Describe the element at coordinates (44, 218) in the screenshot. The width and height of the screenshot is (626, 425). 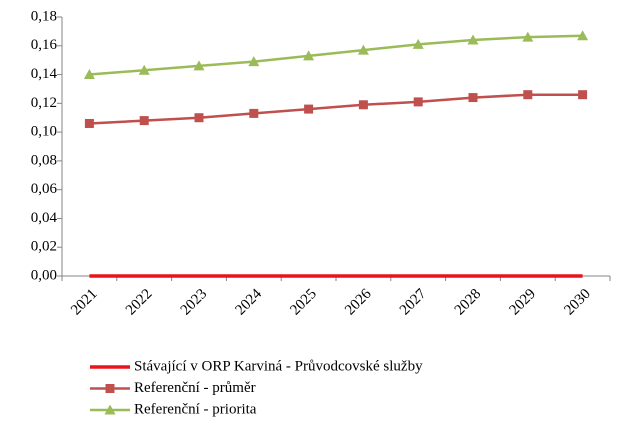
I see `y-tick-label: 0,04` at that location.